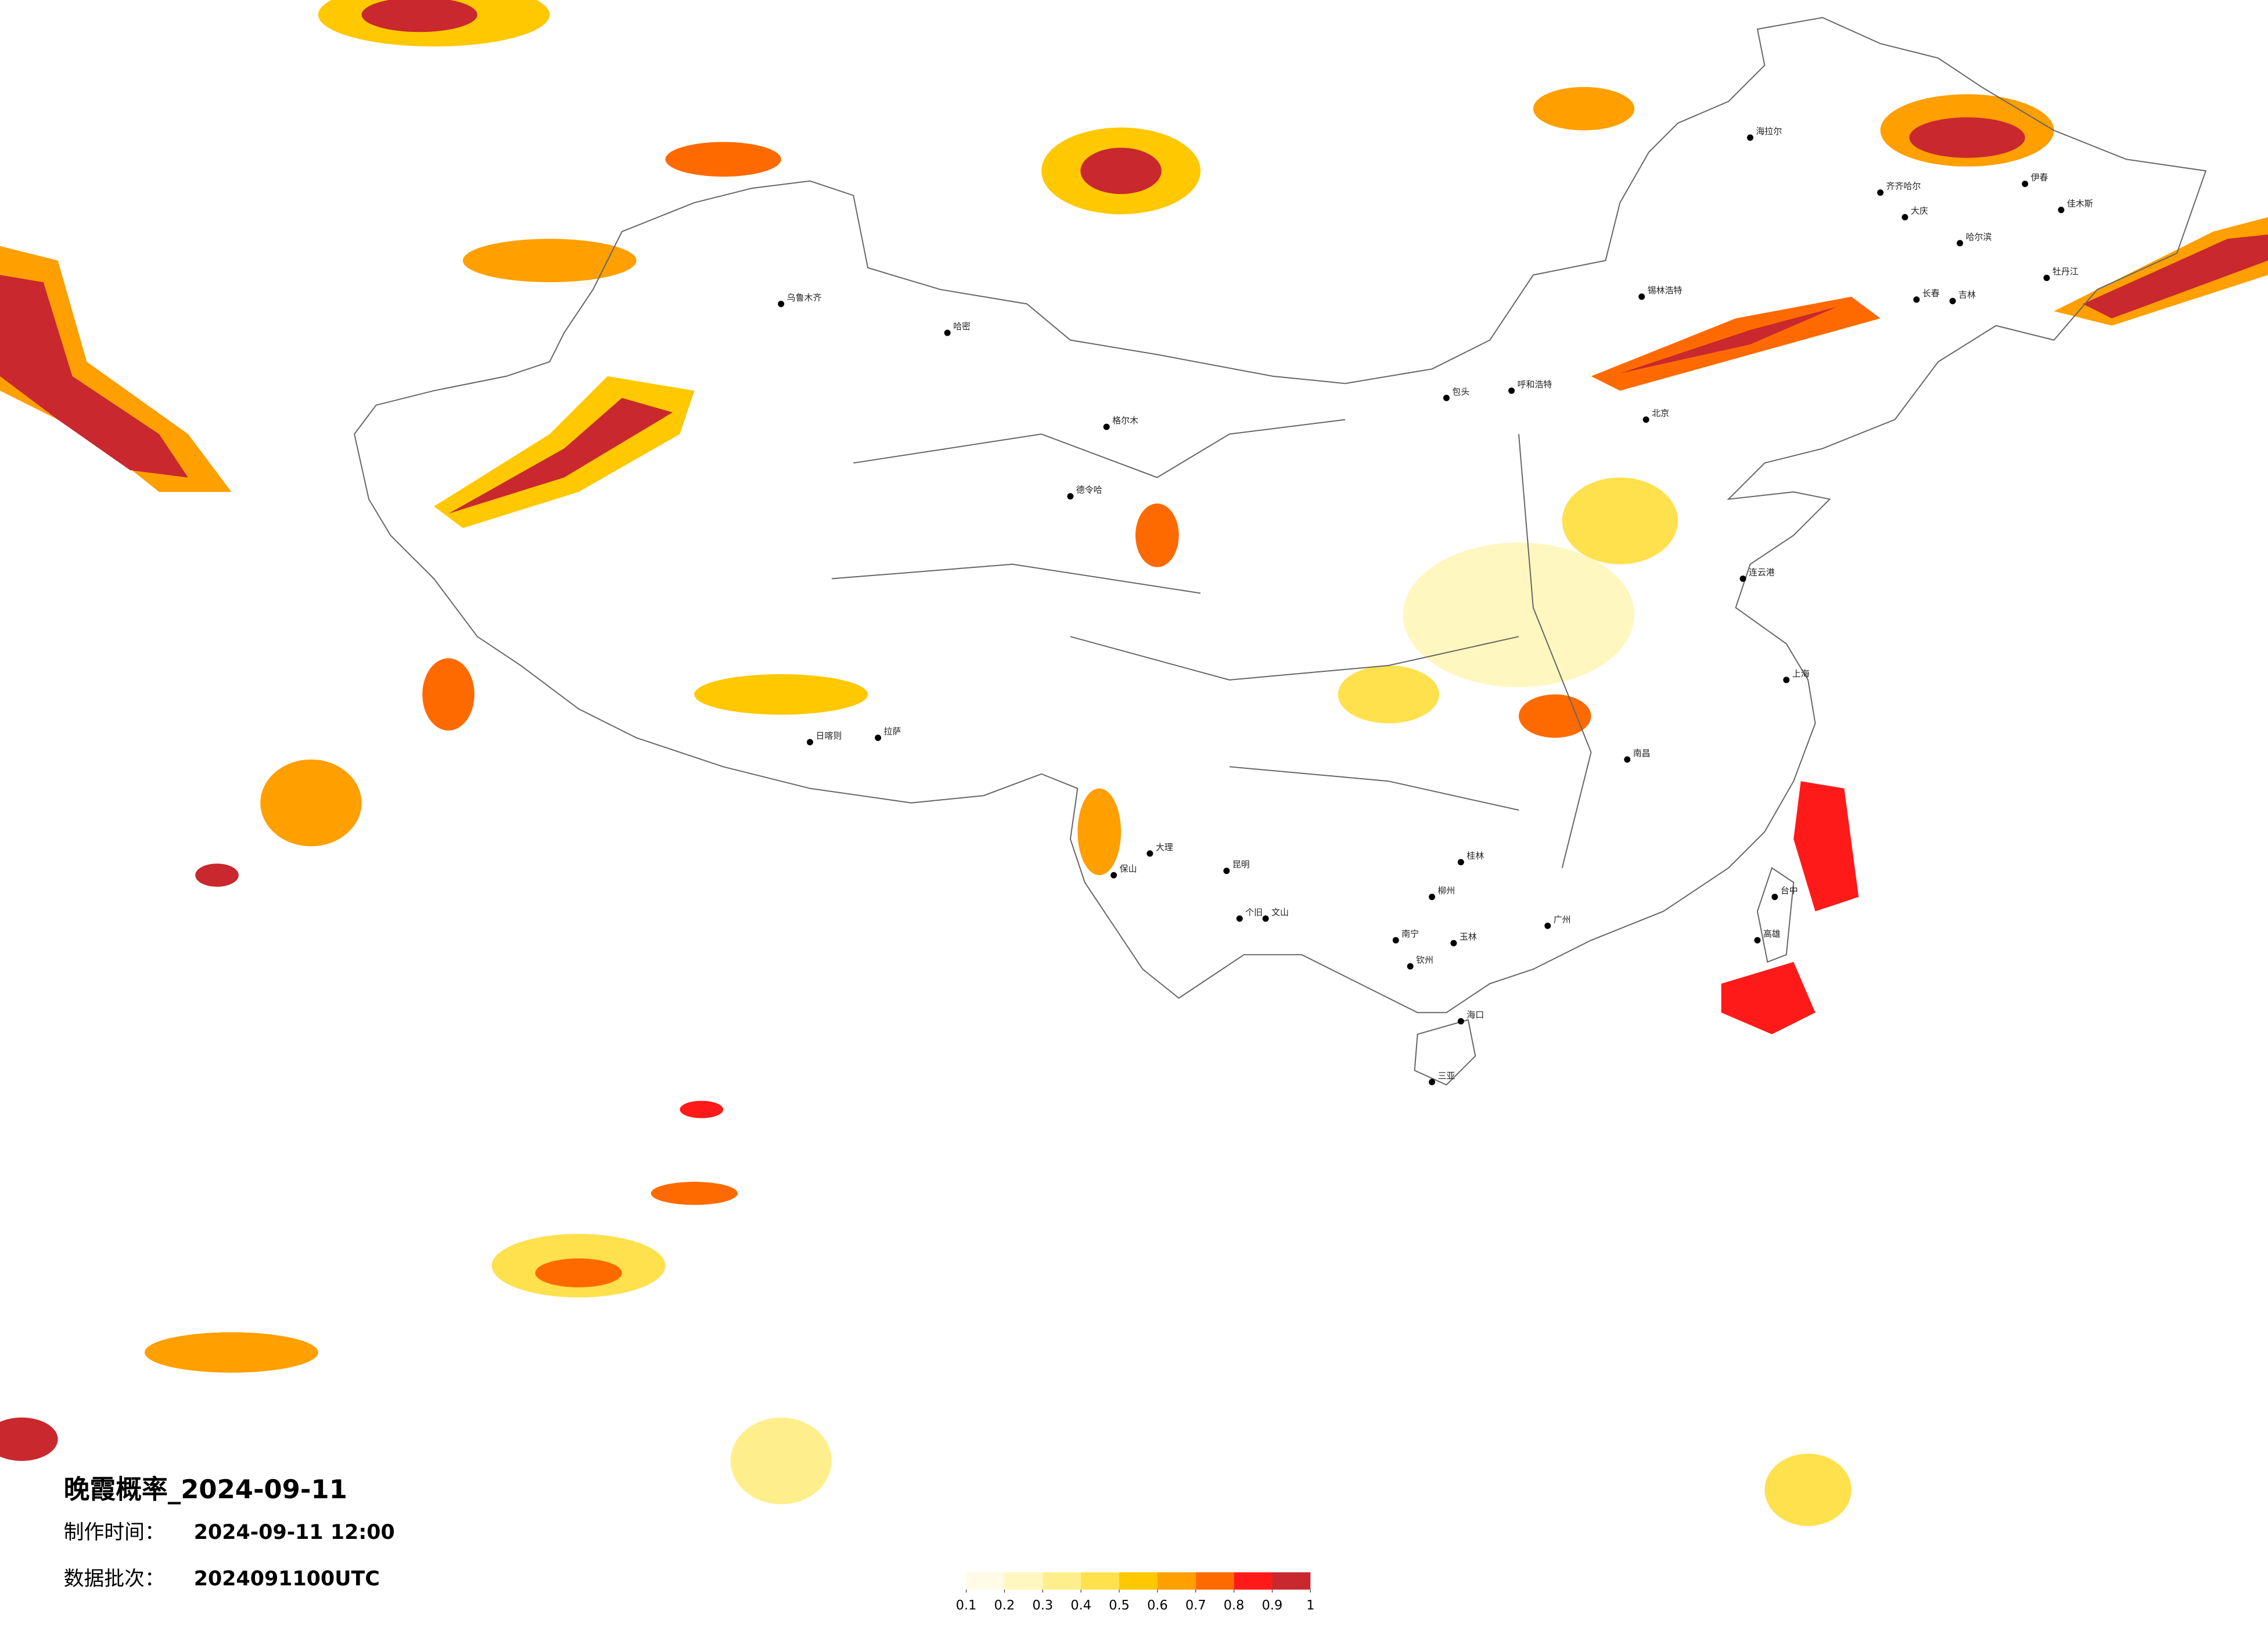 The image size is (2268, 1626). Describe the element at coordinates (114, 1532) in the screenshot. I see `production-time-label: 制作时间：` at that location.